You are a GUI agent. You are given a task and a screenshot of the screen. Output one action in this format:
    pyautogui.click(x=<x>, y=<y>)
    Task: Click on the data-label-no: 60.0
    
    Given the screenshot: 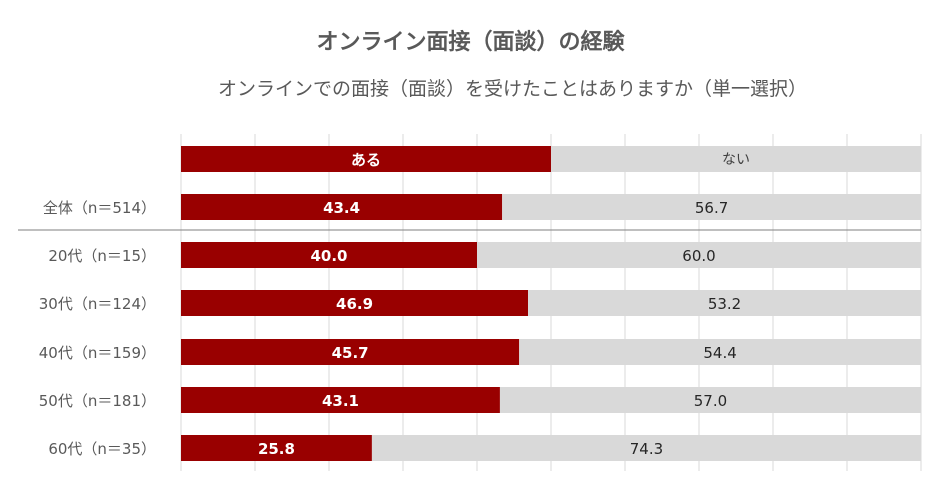 What is the action you would take?
    pyautogui.click(x=698, y=256)
    